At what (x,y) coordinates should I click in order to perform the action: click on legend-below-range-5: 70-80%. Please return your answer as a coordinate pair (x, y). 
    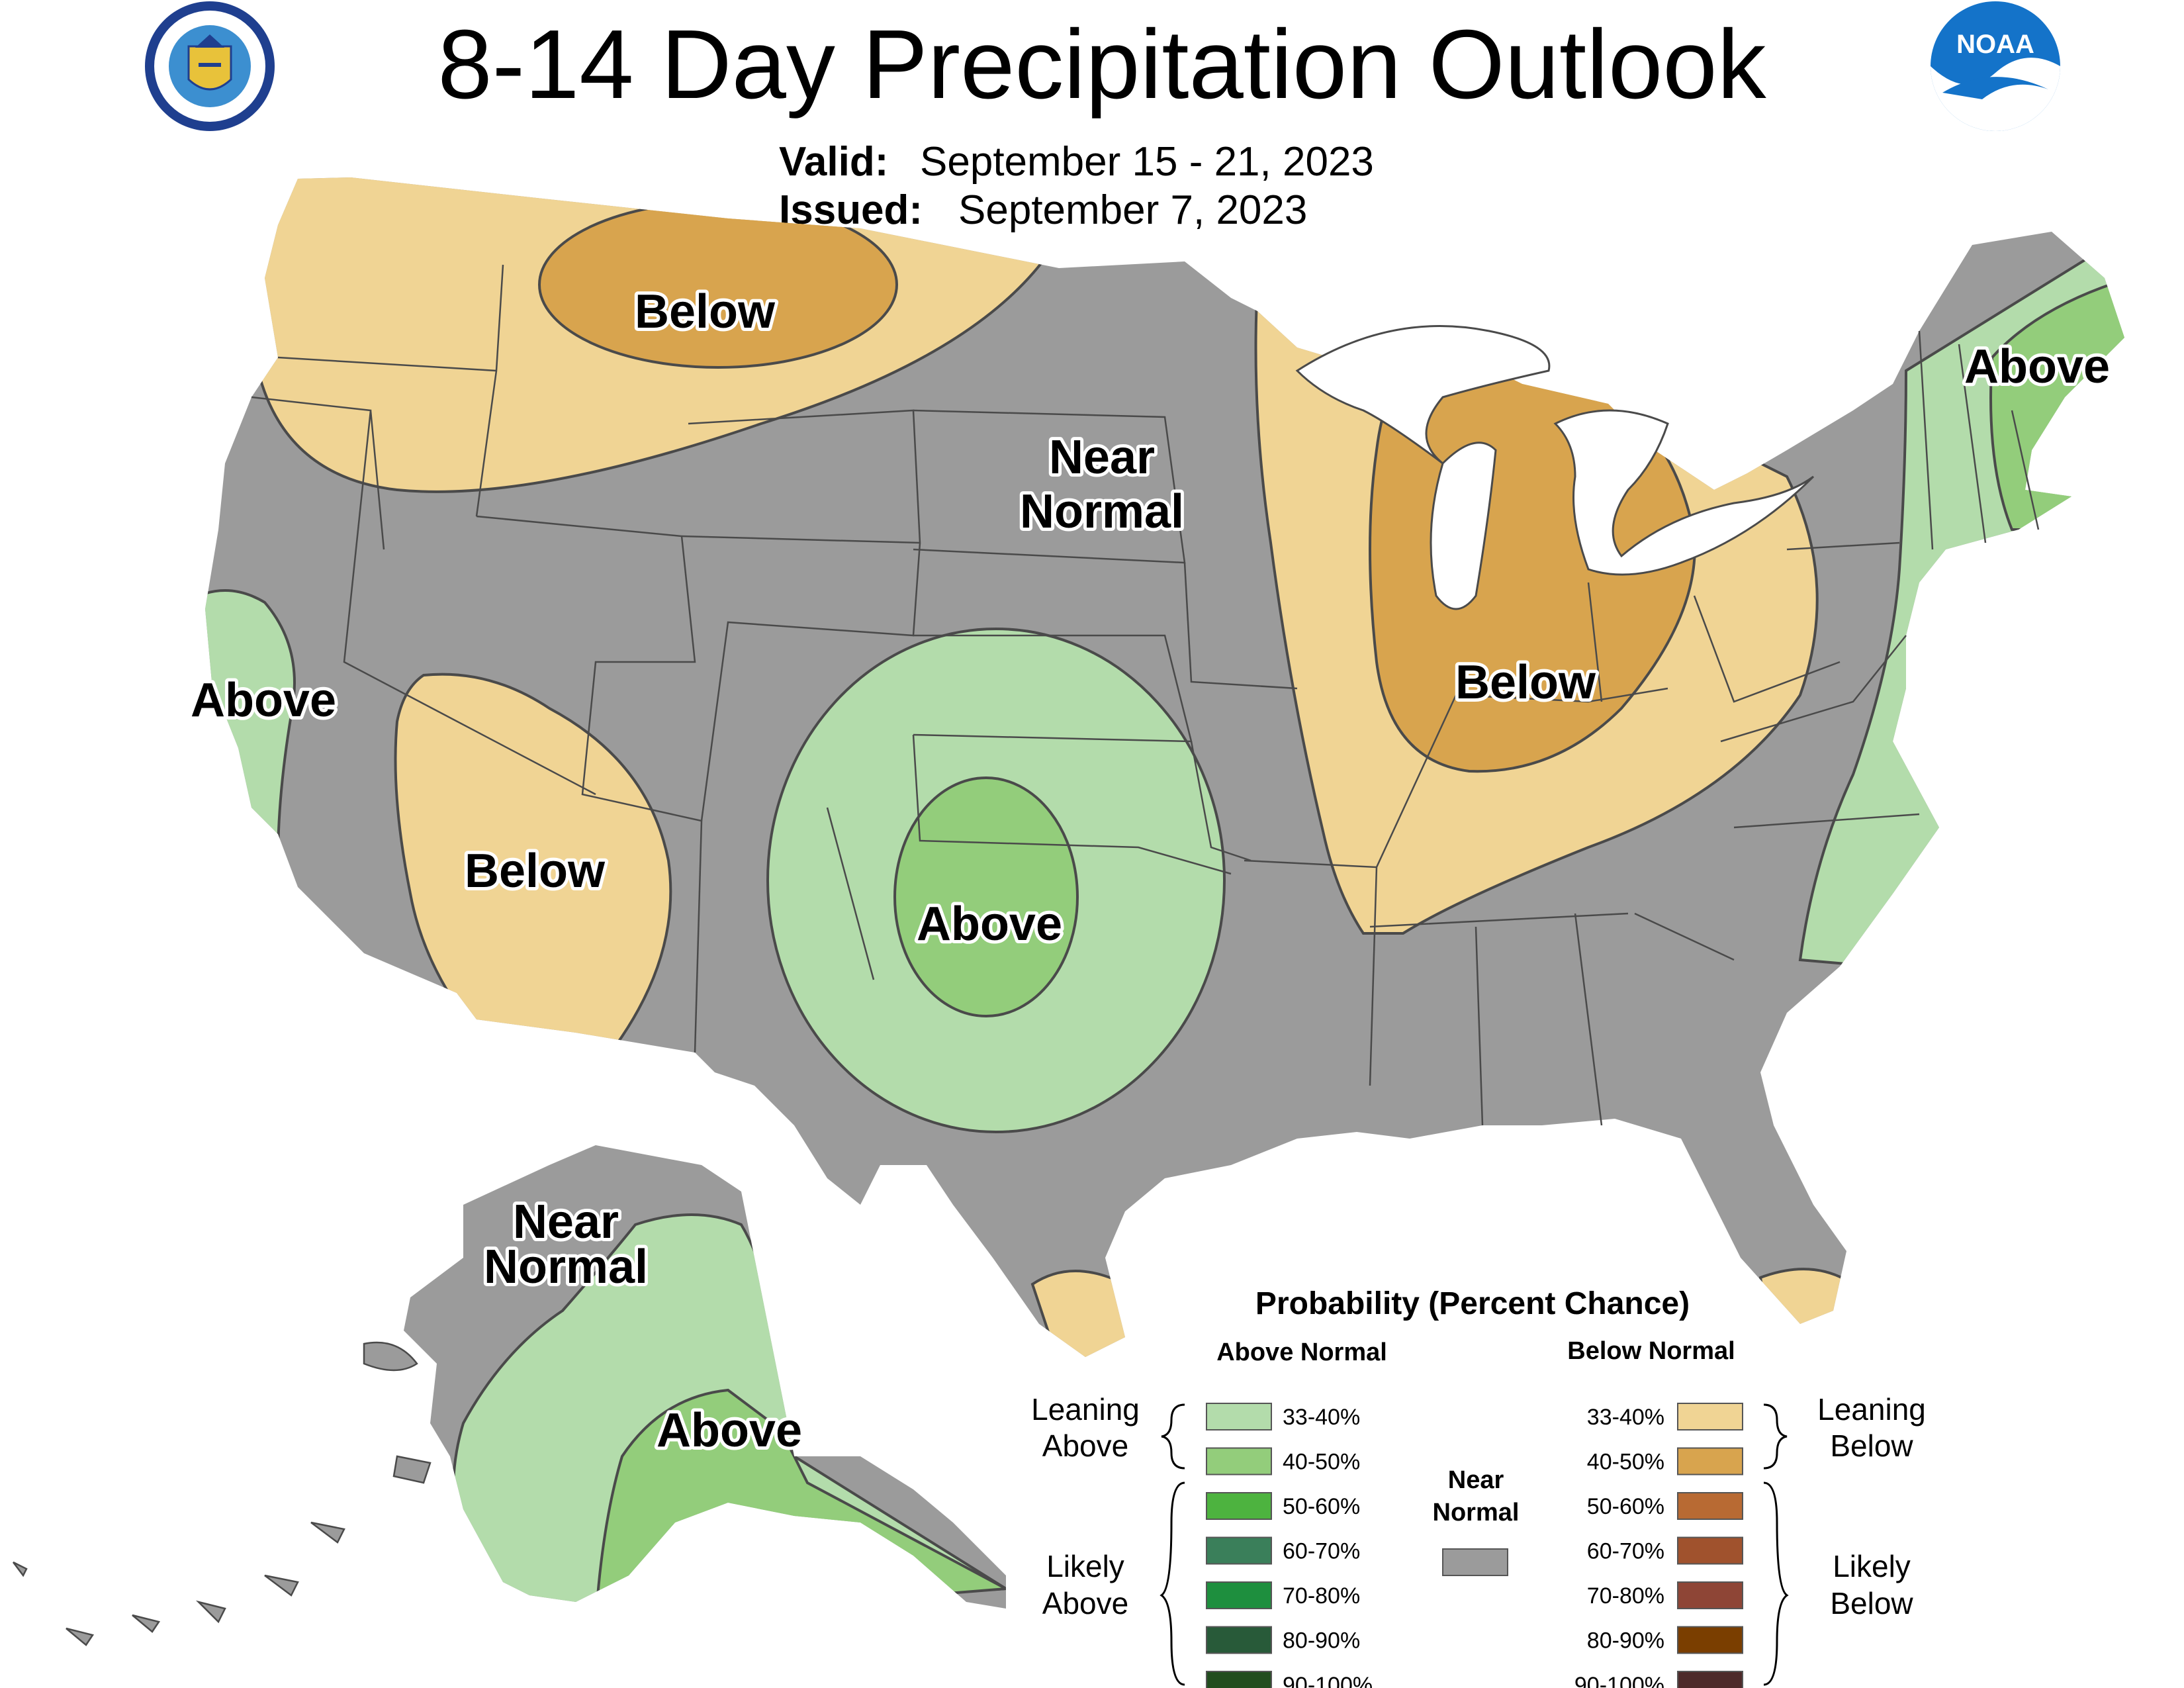
    Looking at the image, I should click on (1625, 1596).